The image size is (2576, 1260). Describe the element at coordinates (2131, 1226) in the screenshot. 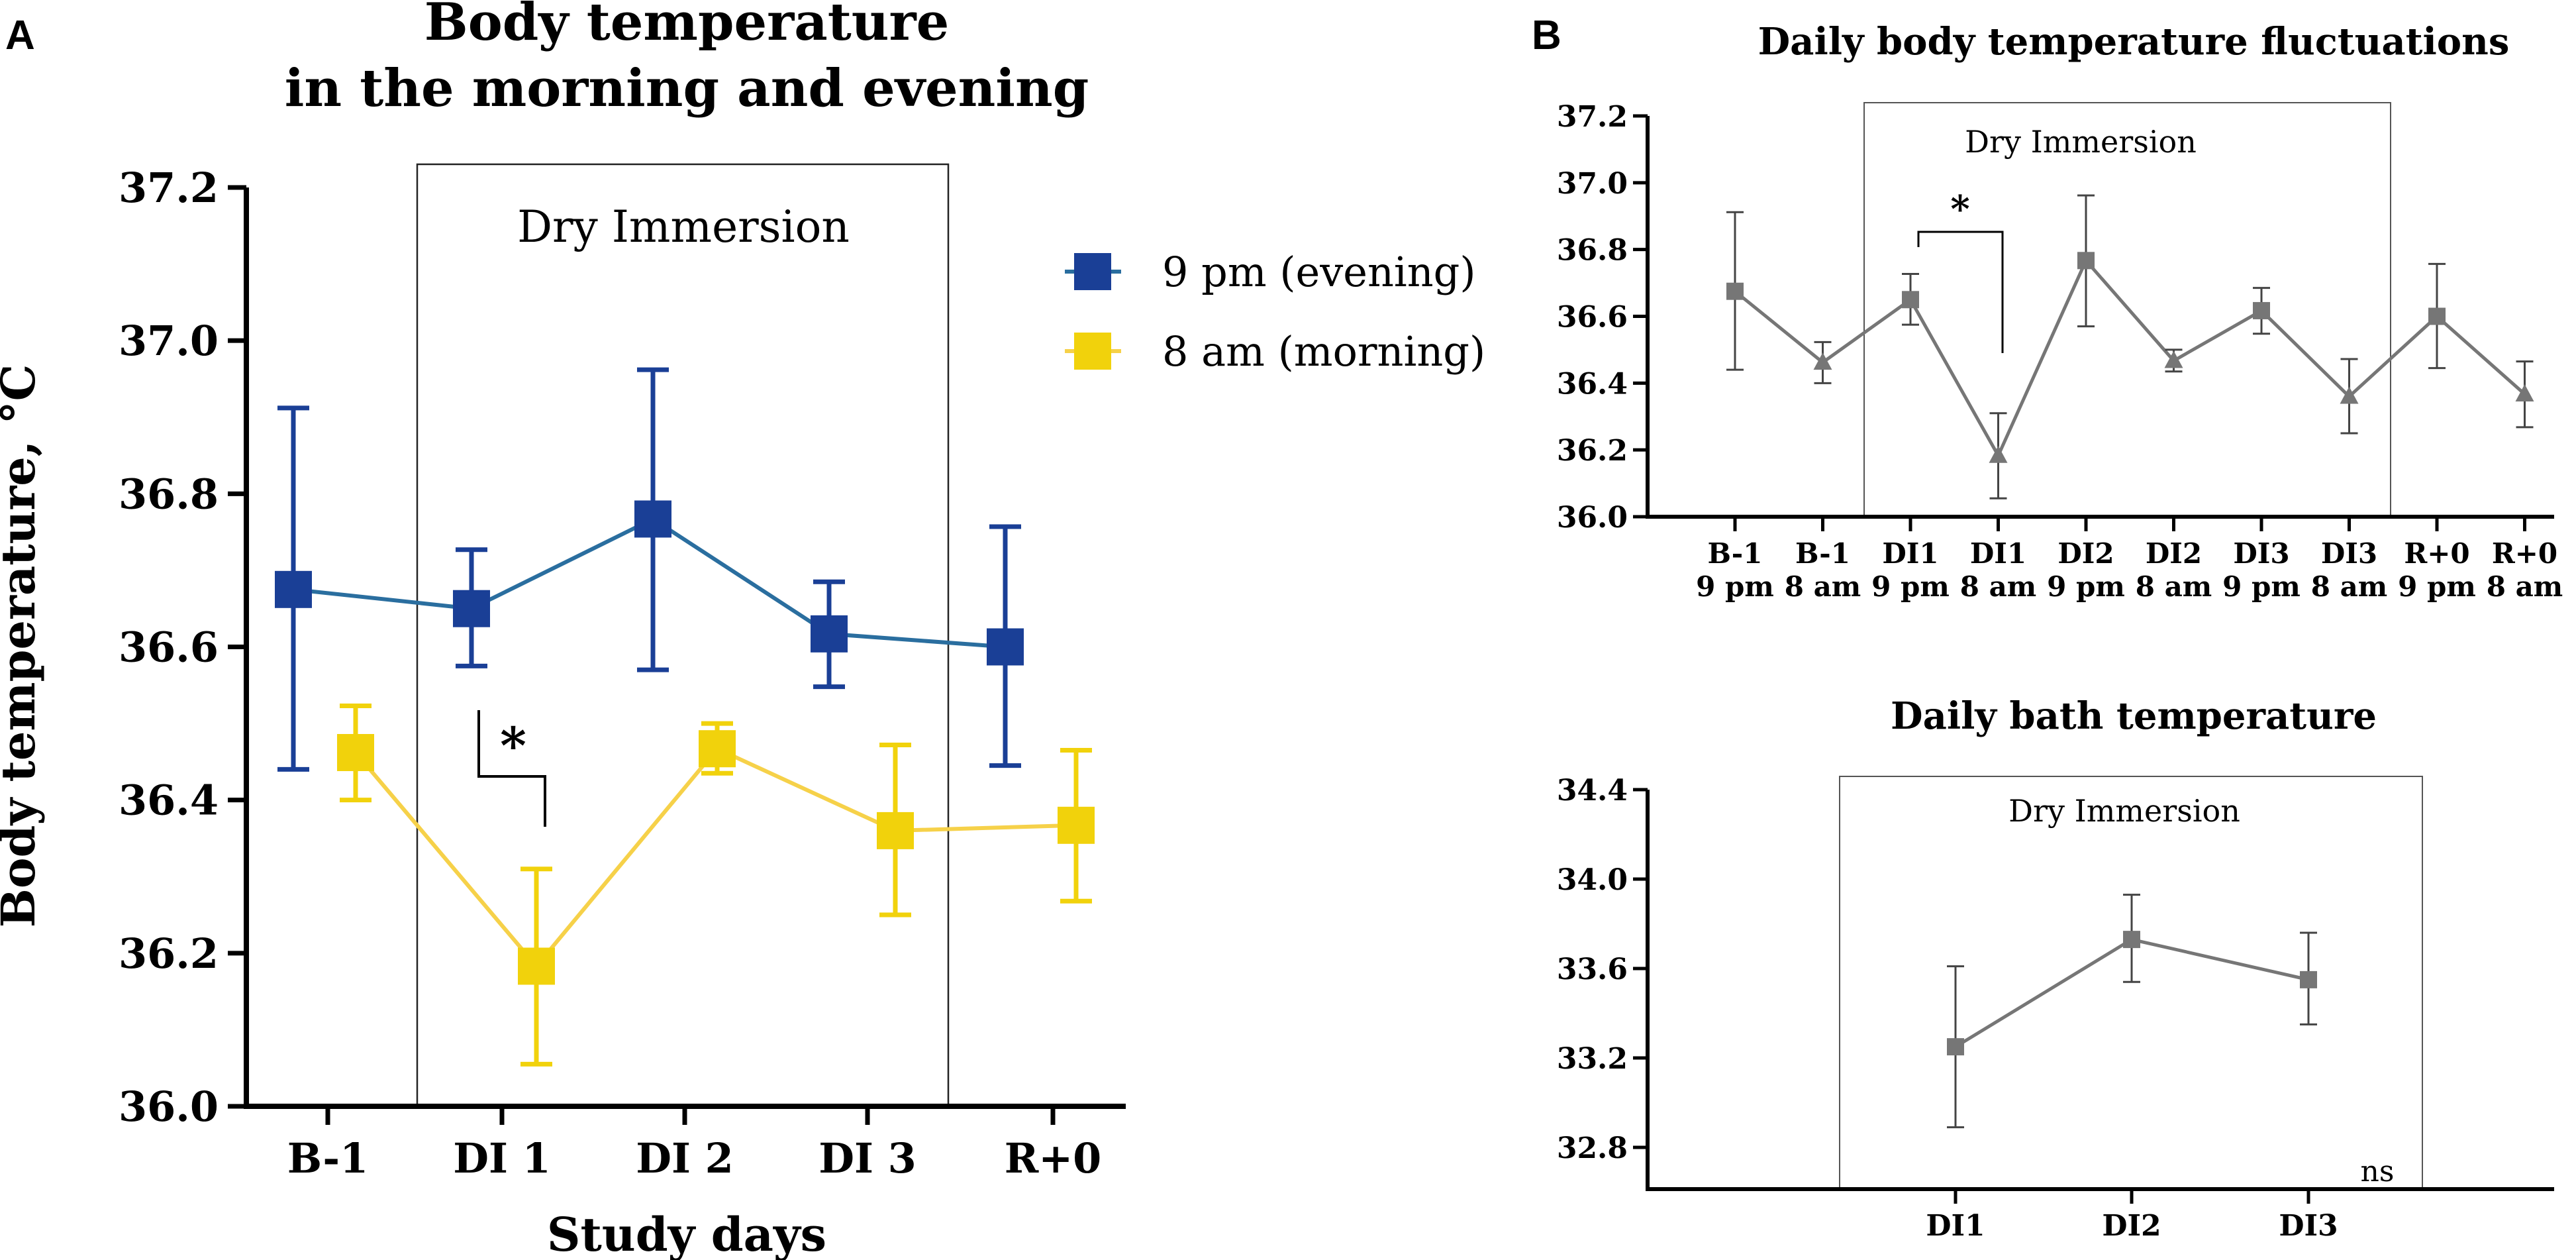

I see `x-tick-label: DI2` at that location.